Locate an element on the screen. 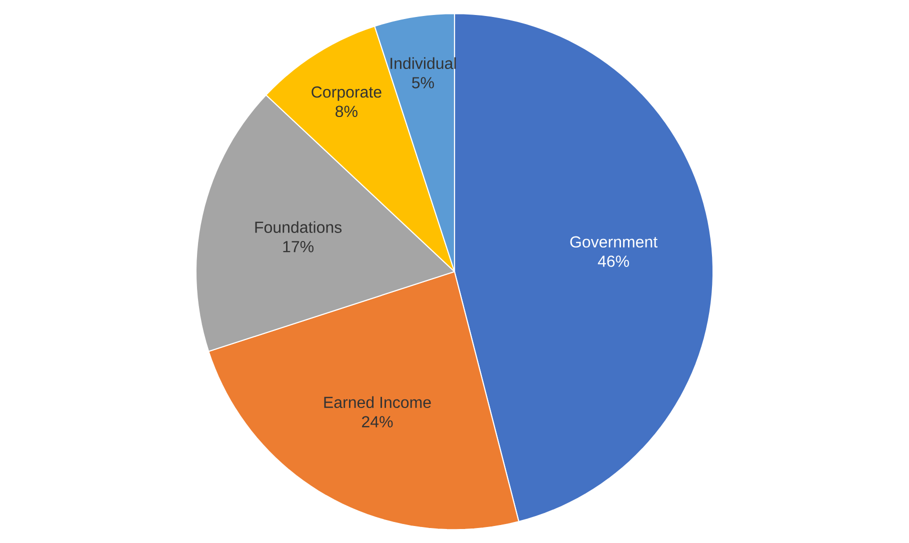 This screenshot has height=543, width=909. slice-label: Corporate is located at coordinates (347, 93).